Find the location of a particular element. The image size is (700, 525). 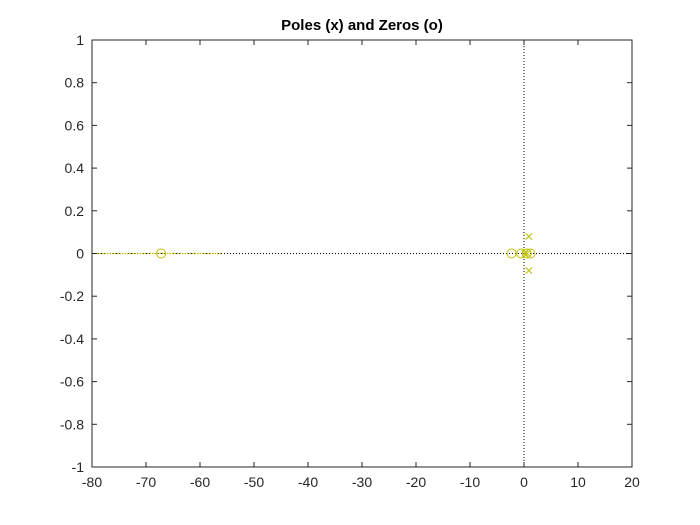

pole-zero-markers is located at coordinates (346, 253).